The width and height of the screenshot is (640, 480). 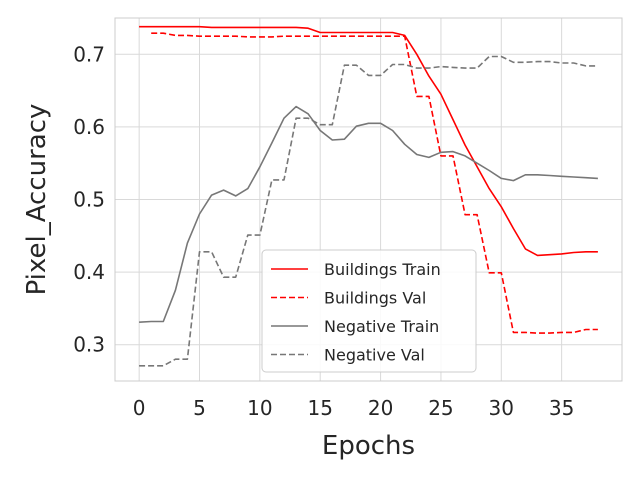 What do you see at coordinates (381, 326) in the screenshot?
I see `legend-label: Negative Train` at bounding box center [381, 326].